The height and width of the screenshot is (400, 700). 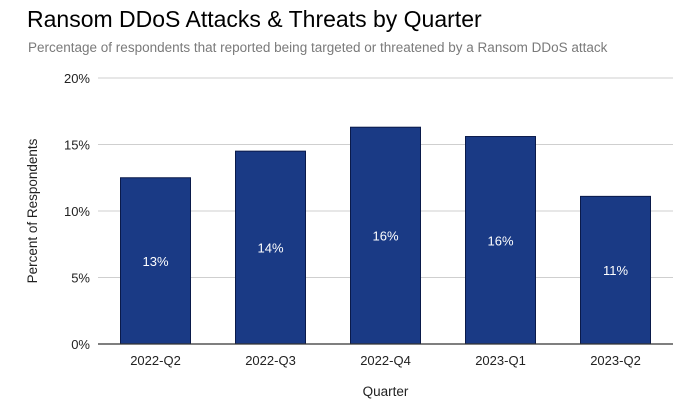 I want to click on x-tick-label: 2022-Q4, so click(x=385, y=360).